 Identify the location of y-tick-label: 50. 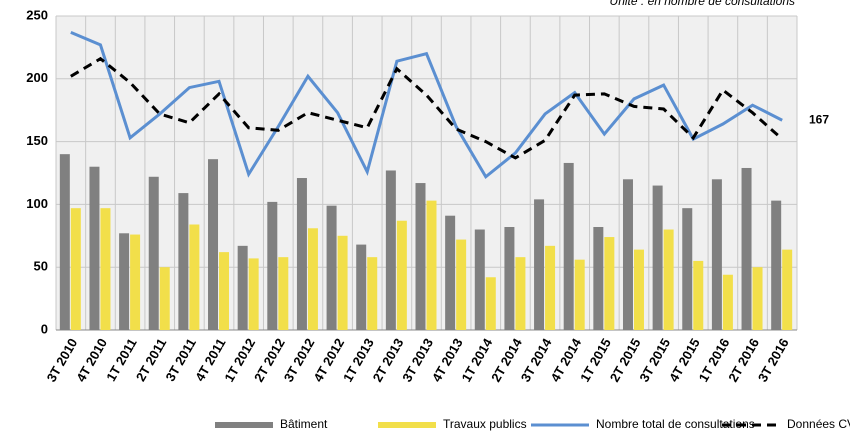
(41, 266).